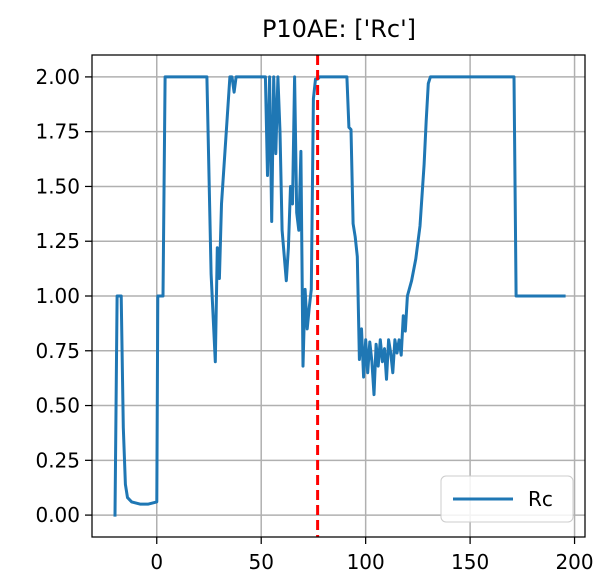 The image size is (605, 585). I want to click on x-tick-label: 100, so click(366, 562).